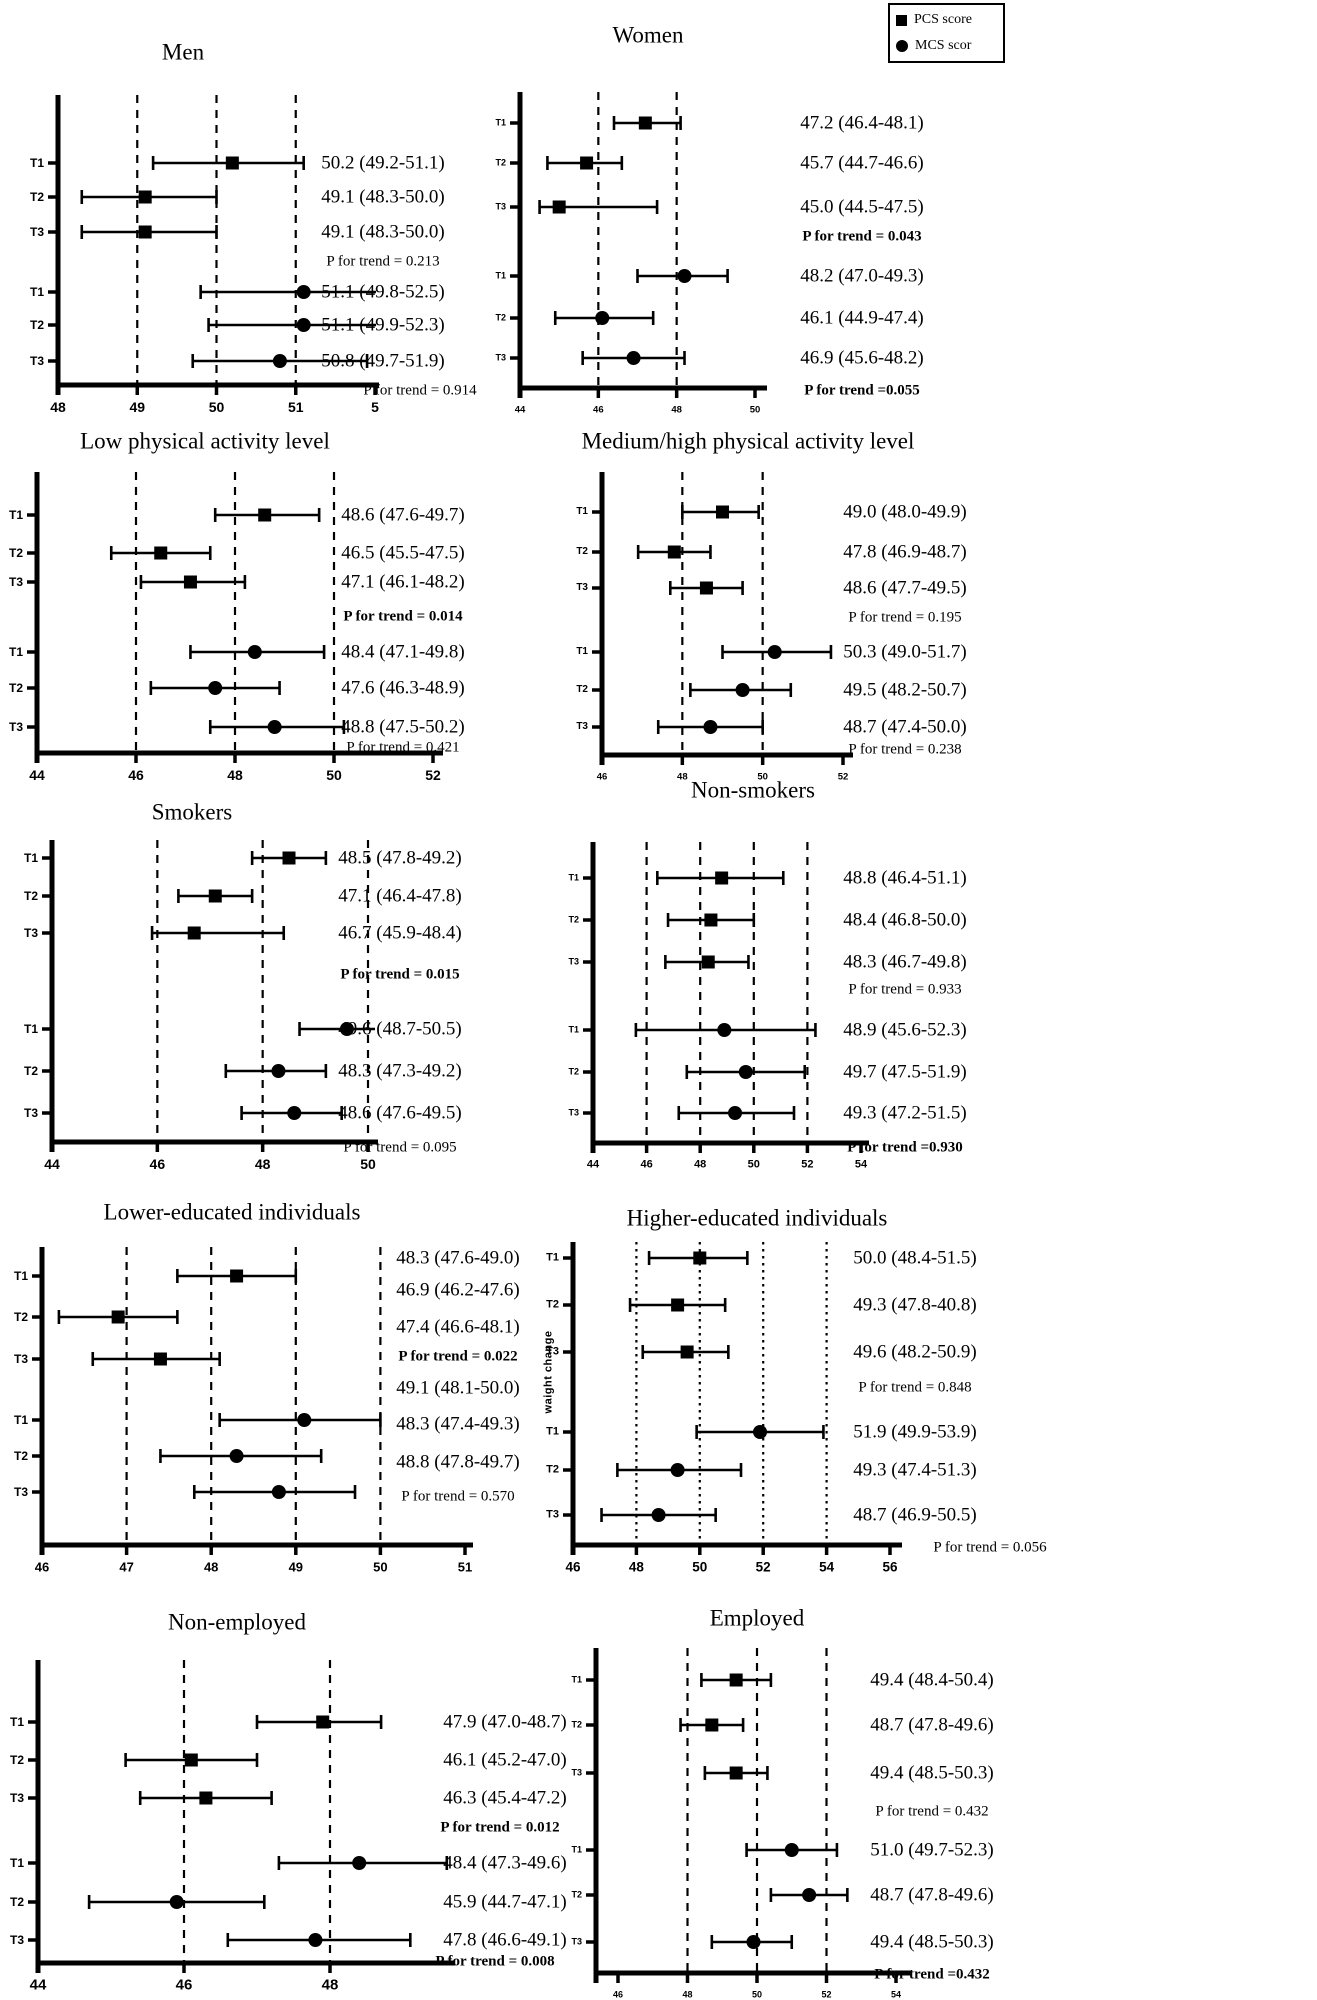  I want to click on pcs-square-icon, so click(901, 20).